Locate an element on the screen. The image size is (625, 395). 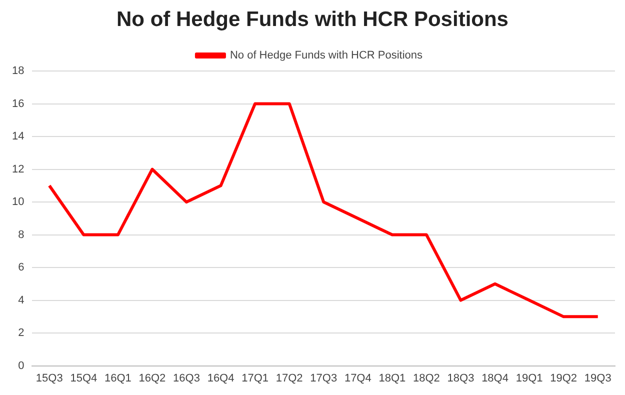
x-tick-label: 17Q2 is located at coordinates (289, 378).